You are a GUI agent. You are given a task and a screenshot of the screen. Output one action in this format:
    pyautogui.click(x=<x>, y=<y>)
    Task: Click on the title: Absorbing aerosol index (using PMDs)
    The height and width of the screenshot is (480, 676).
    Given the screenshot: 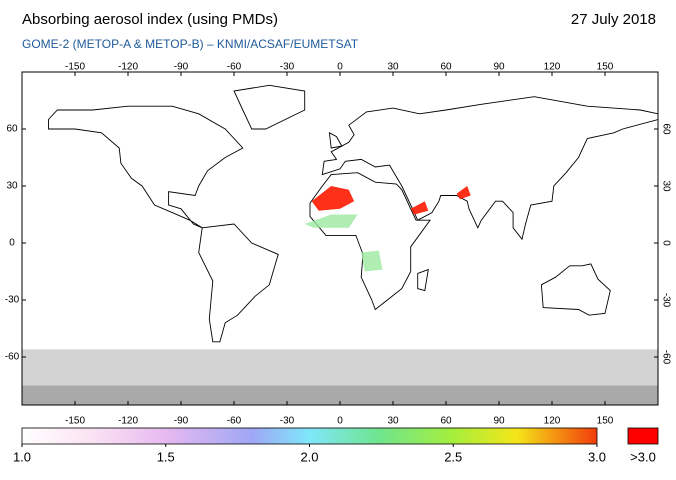 What is the action you would take?
    pyautogui.click(x=150, y=19)
    